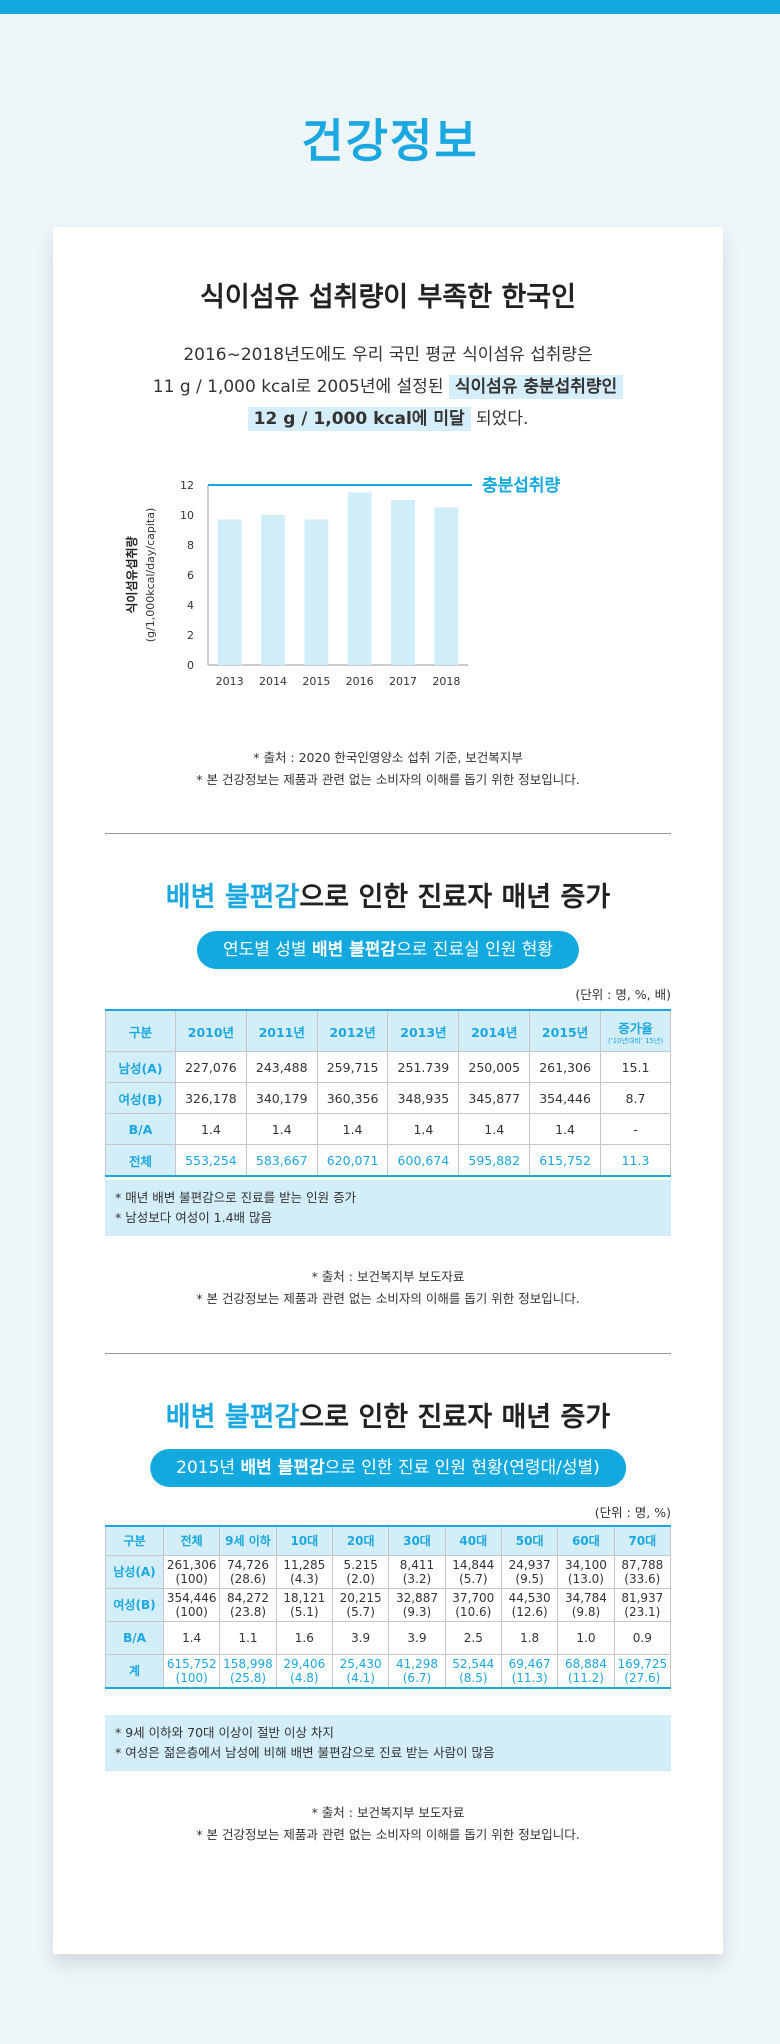 This screenshot has width=780, height=2044. What do you see at coordinates (403, 681) in the screenshot?
I see `x-tick-label: 2017` at bounding box center [403, 681].